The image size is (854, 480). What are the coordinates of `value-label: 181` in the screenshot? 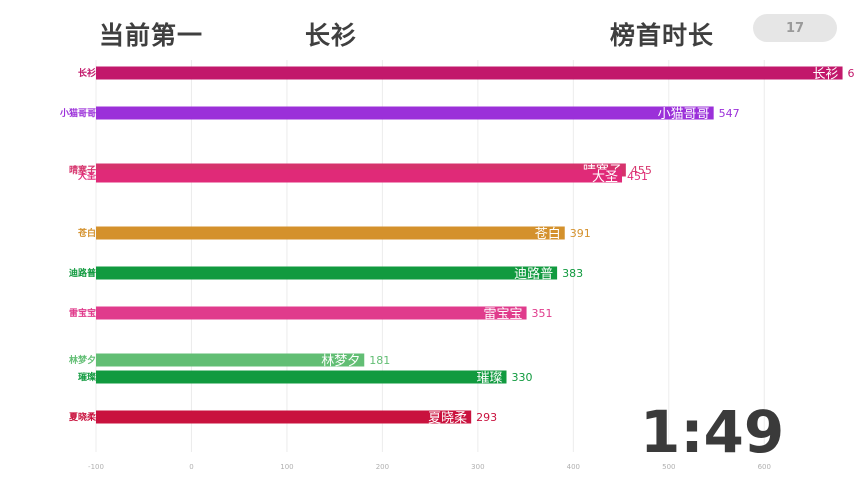 It's located at (379, 360).